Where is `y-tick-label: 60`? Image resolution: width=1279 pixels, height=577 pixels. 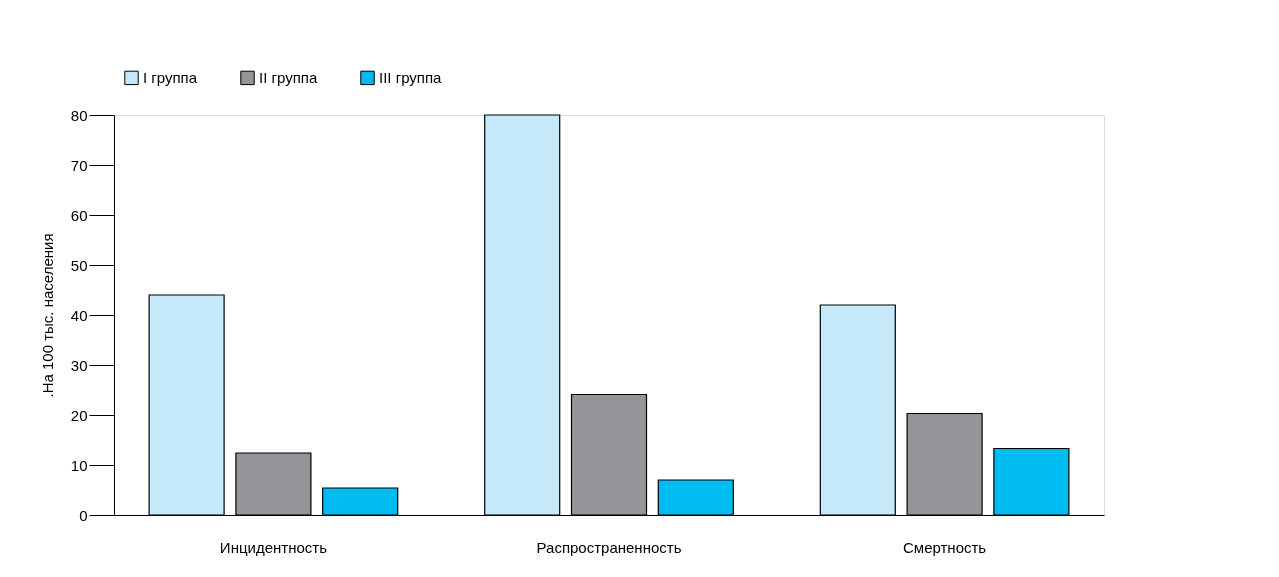
y-tick-label: 60 is located at coordinates (79, 215).